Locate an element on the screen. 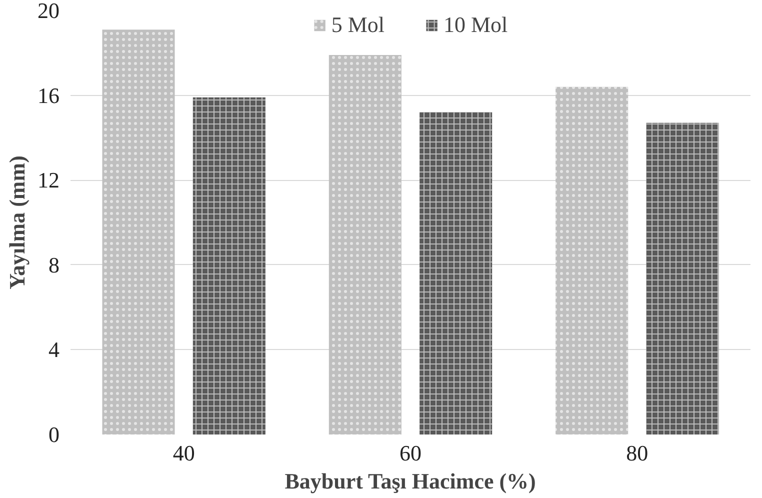 The height and width of the screenshot is (498, 762). x-tick-label: 80 is located at coordinates (637, 453).